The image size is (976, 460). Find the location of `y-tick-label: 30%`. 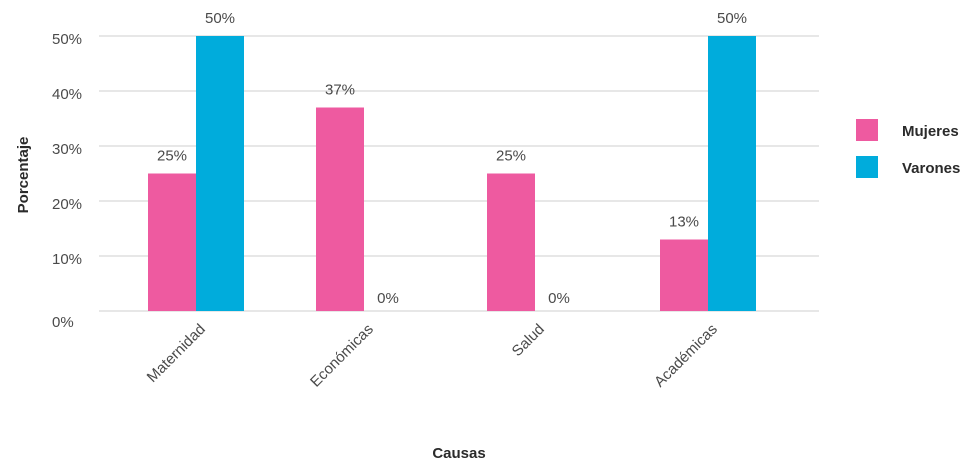

y-tick-label: 30% is located at coordinates (67, 149).